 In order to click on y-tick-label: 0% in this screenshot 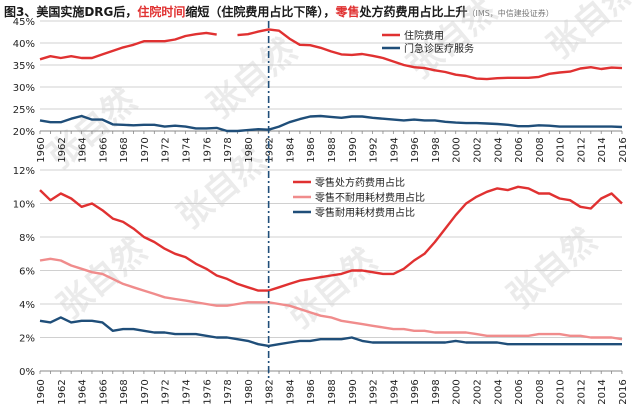, I will do `click(27, 372)`.